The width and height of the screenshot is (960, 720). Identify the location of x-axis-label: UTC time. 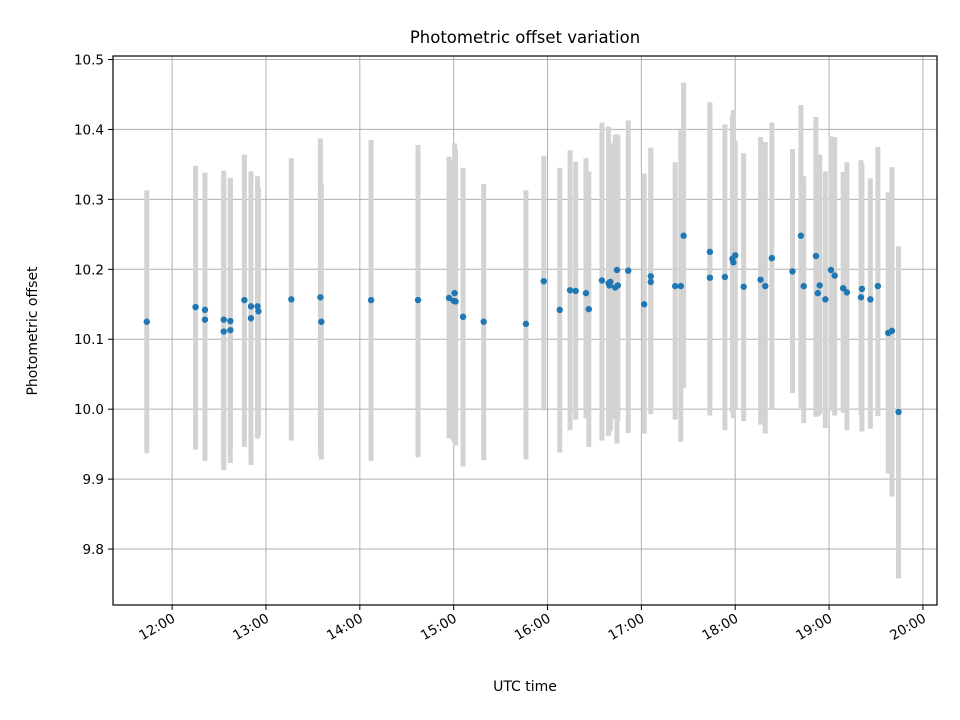
(525, 687).